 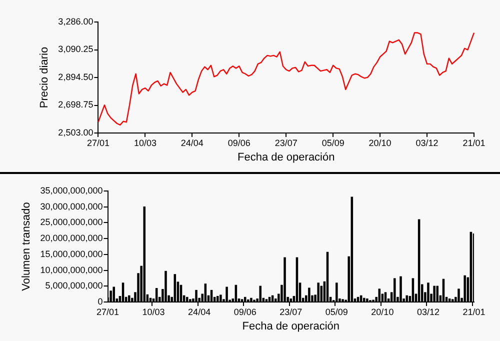 What do you see at coordinates (71, 206) in the screenshot?
I see `y-tick-label: 30,000,000,000` at bounding box center [71, 206].